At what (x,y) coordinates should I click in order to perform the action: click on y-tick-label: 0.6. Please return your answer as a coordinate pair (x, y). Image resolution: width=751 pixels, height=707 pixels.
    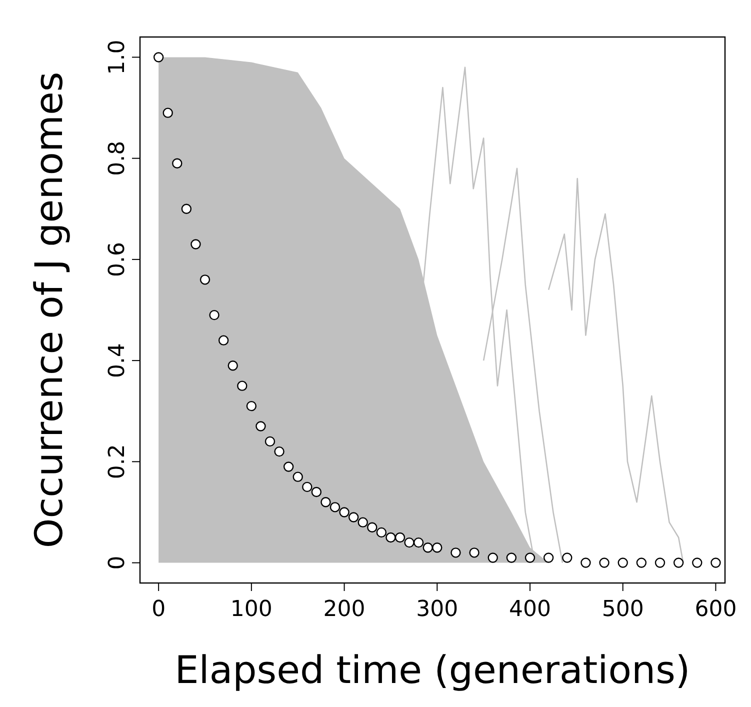
    Looking at the image, I should click on (117, 259).